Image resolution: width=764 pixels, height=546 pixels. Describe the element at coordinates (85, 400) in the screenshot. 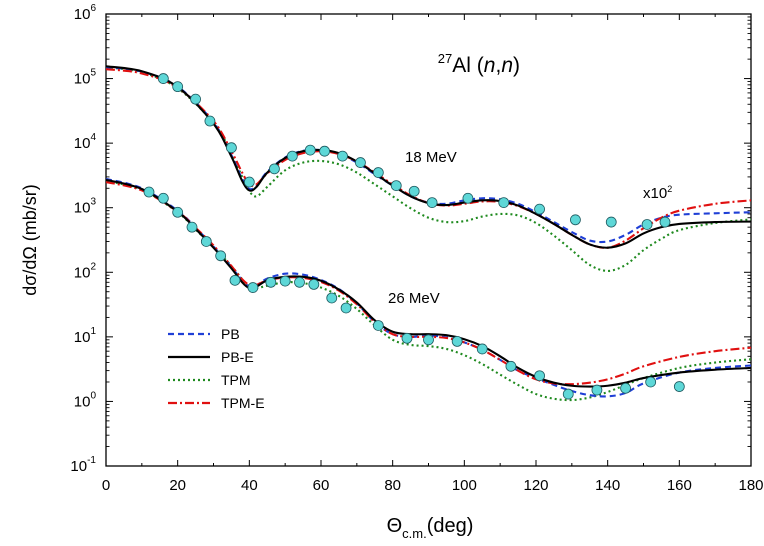

I see `y-tick-label: 10⁰` at that location.